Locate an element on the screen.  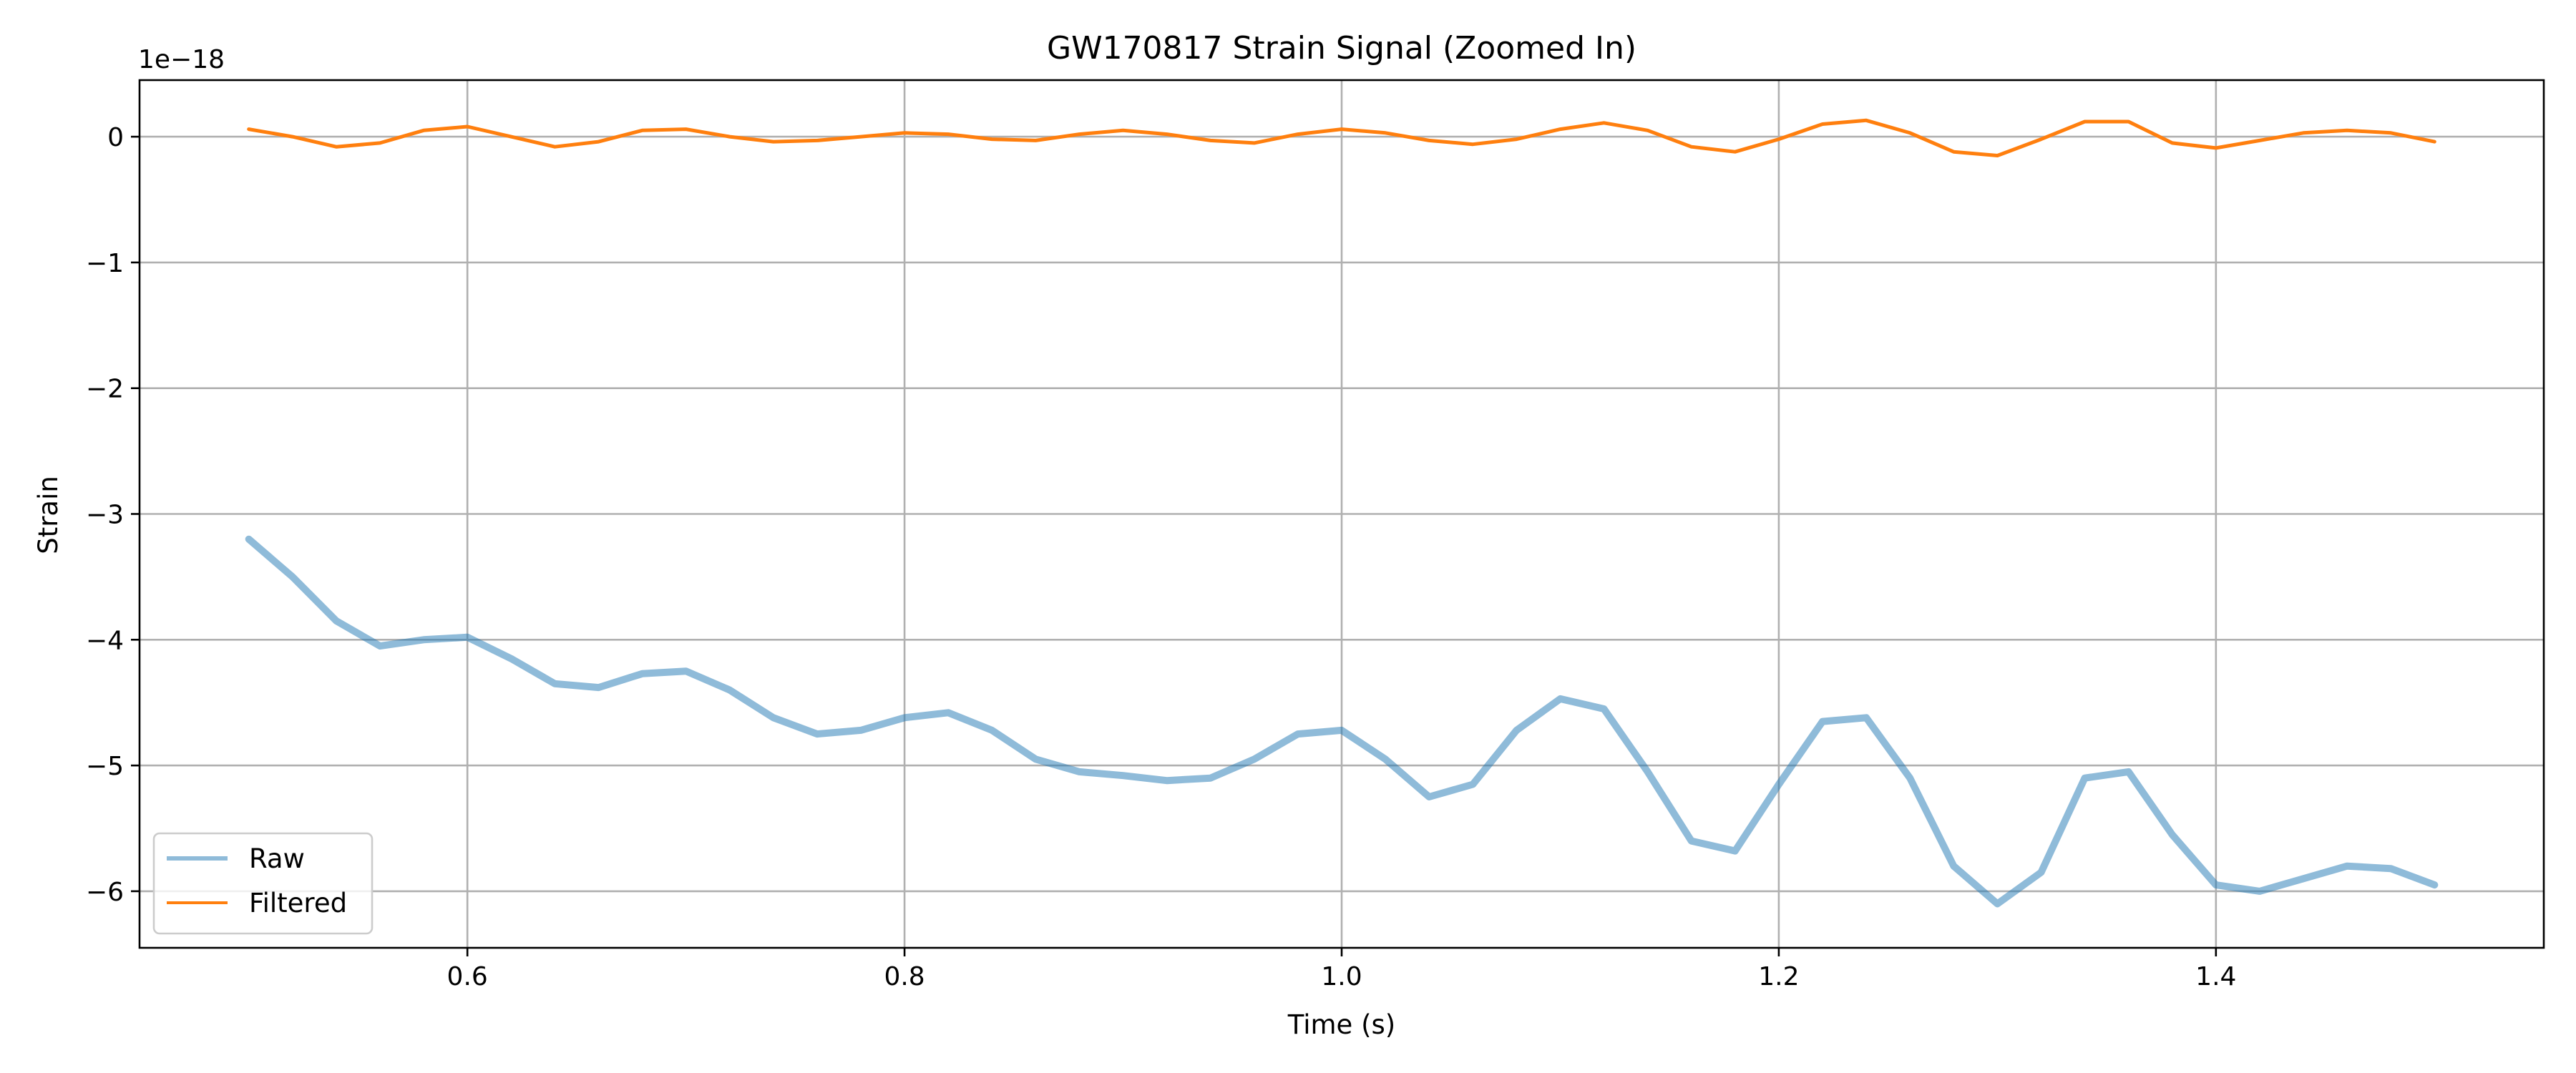
x-tick-label: 0.8 is located at coordinates (904, 976).